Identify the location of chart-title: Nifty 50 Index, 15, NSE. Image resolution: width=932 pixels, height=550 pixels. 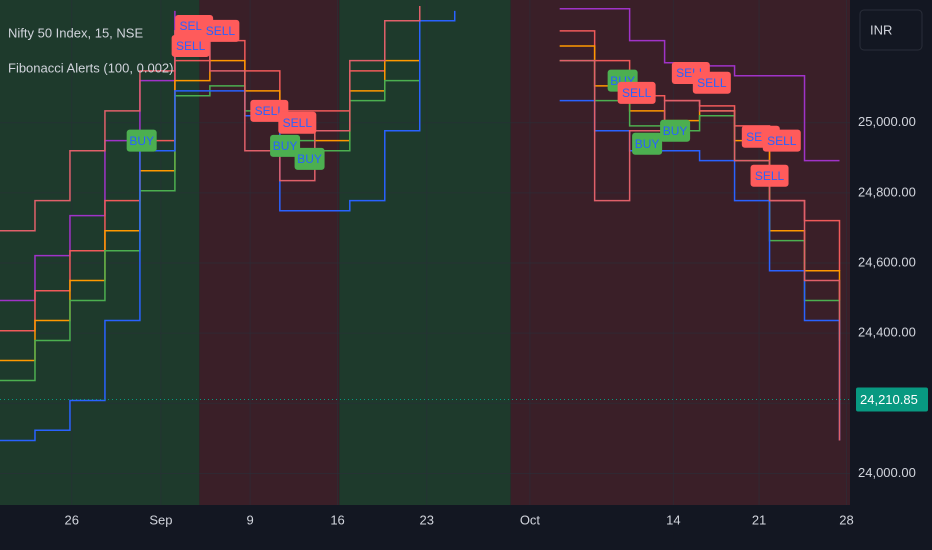
(75, 32).